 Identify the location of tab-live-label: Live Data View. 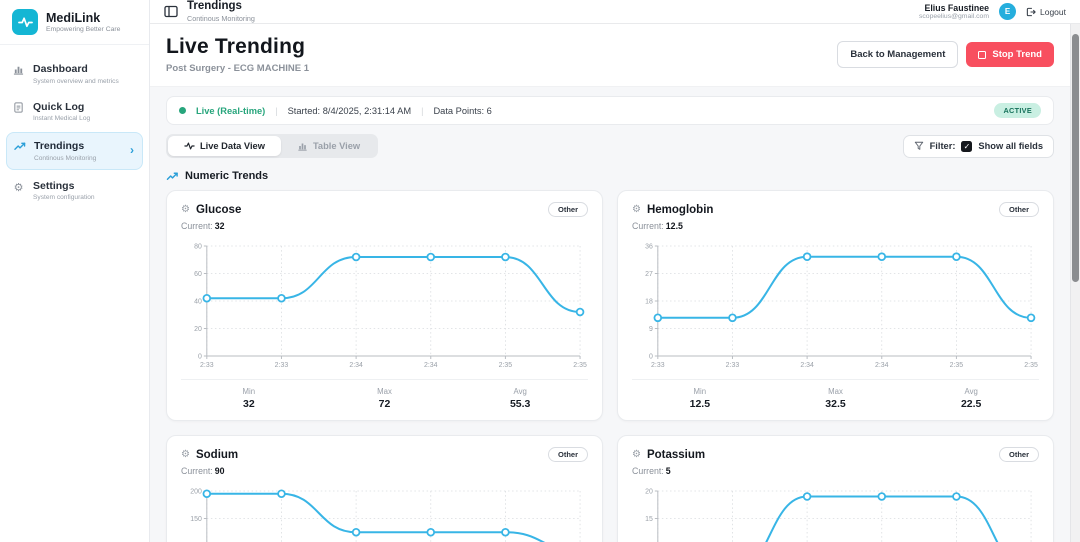
(232, 146).